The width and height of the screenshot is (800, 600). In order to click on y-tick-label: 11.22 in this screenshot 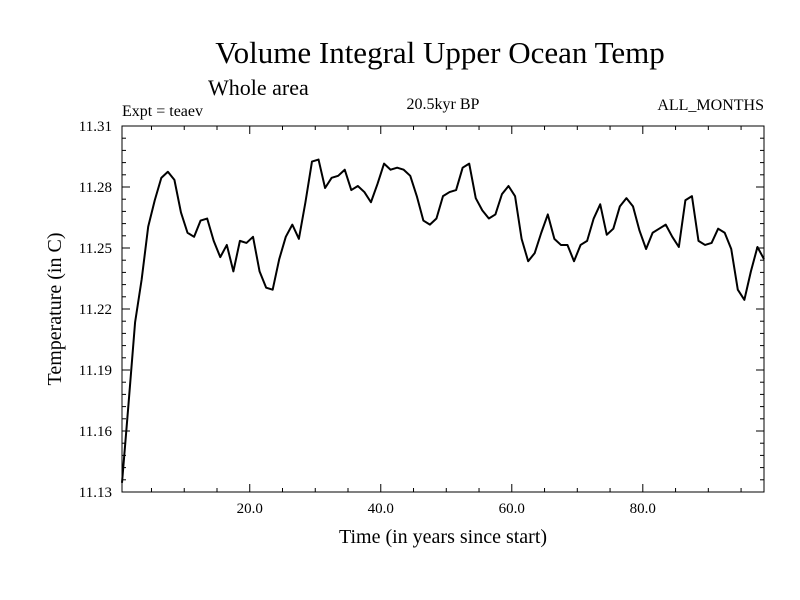, I will do `click(95, 310)`.